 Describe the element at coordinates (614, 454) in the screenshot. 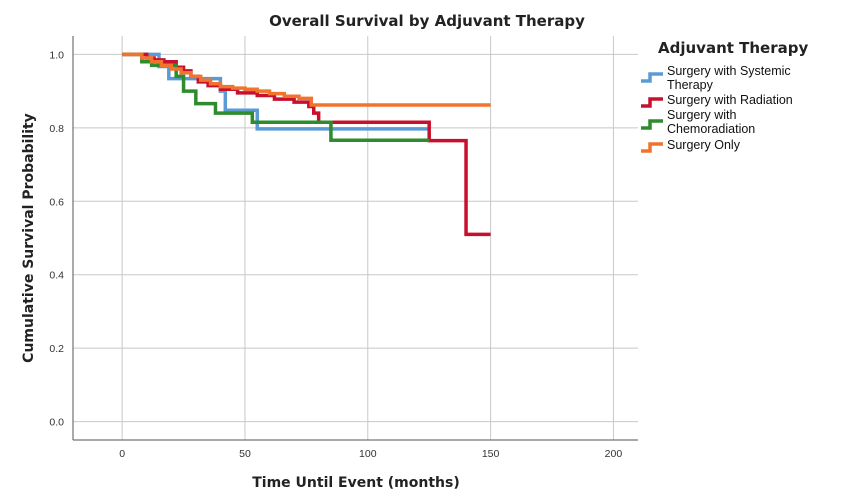

I see `x-tick-label: 200` at that location.